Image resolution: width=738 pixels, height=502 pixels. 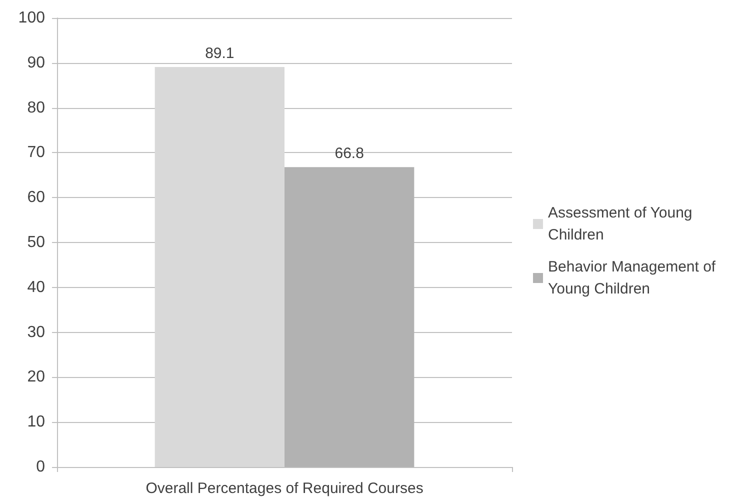 What do you see at coordinates (41, 467) in the screenshot?
I see `y-tick-label: 0` at bounding box center [41, 467].